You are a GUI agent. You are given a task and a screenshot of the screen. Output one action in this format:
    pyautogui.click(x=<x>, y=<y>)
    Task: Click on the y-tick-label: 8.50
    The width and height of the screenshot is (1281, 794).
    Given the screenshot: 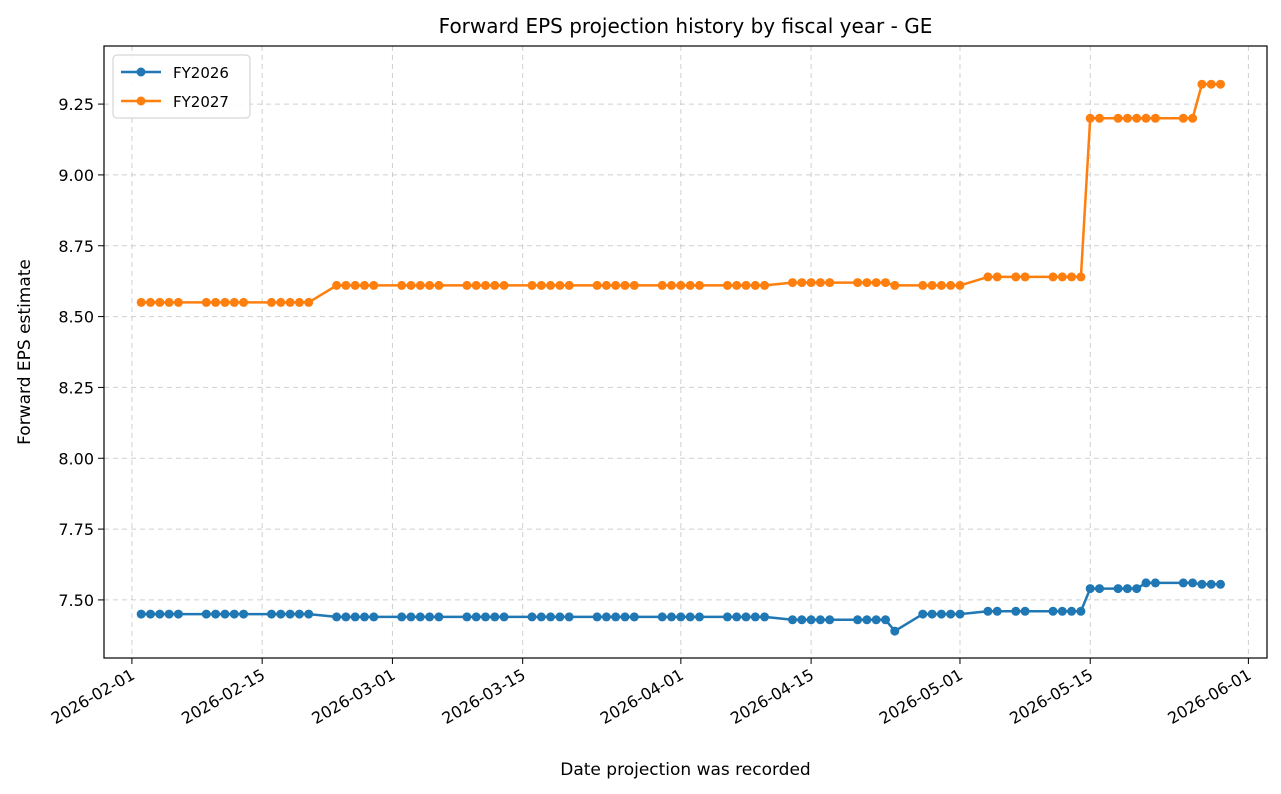 What is the action you would take?
    pyautogui.click(x=76, y=317)
    